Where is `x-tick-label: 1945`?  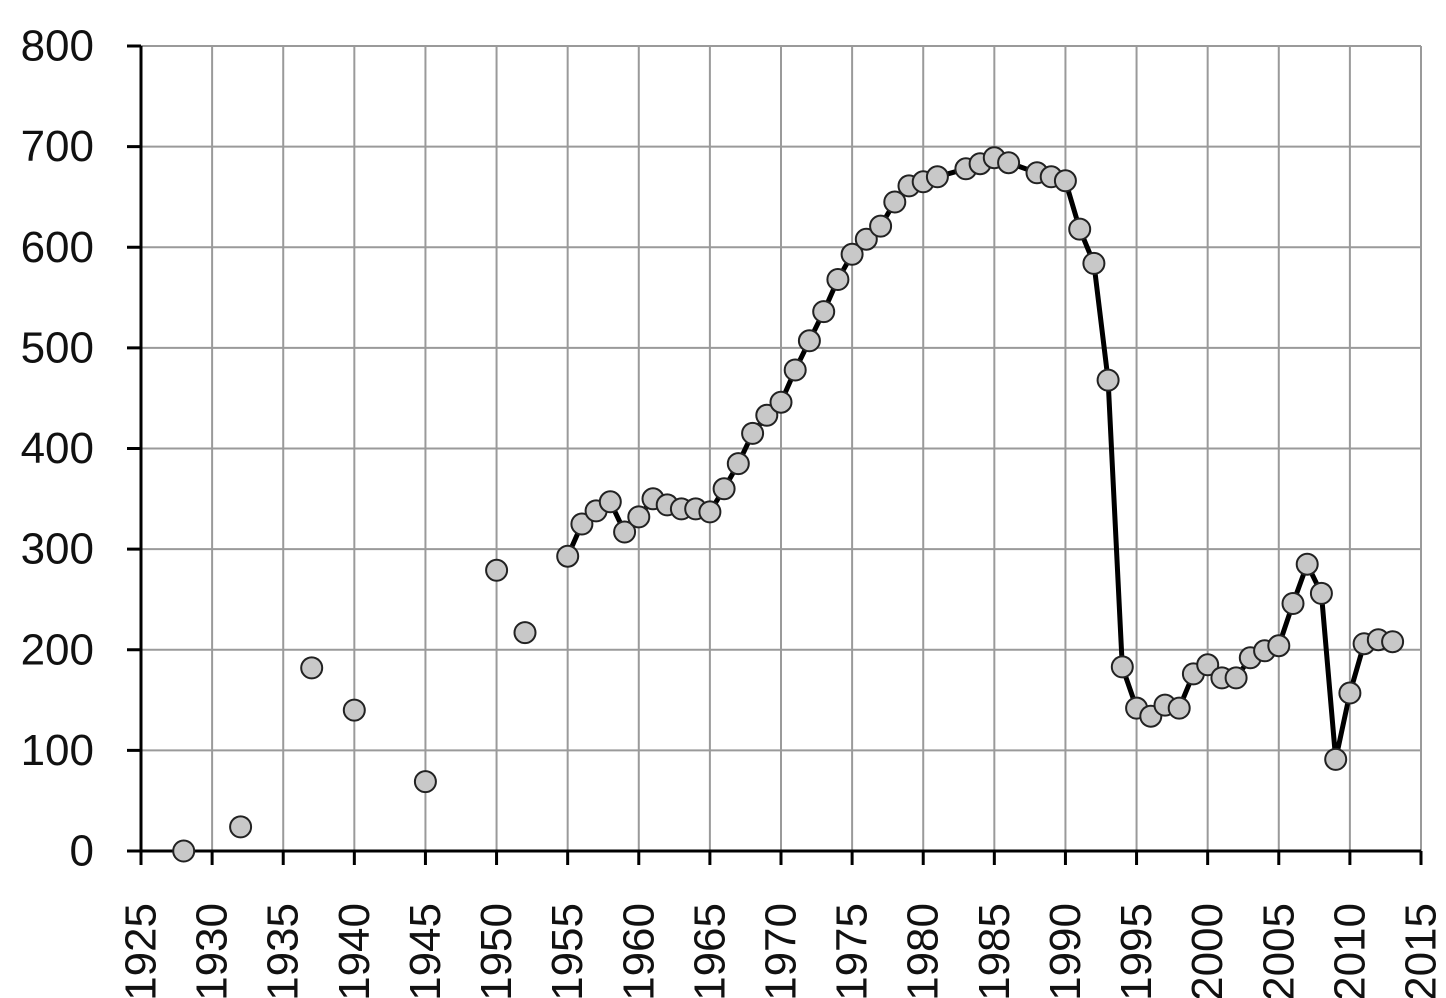
x-tick-label: 1945 is located at coordinates (425, 950).